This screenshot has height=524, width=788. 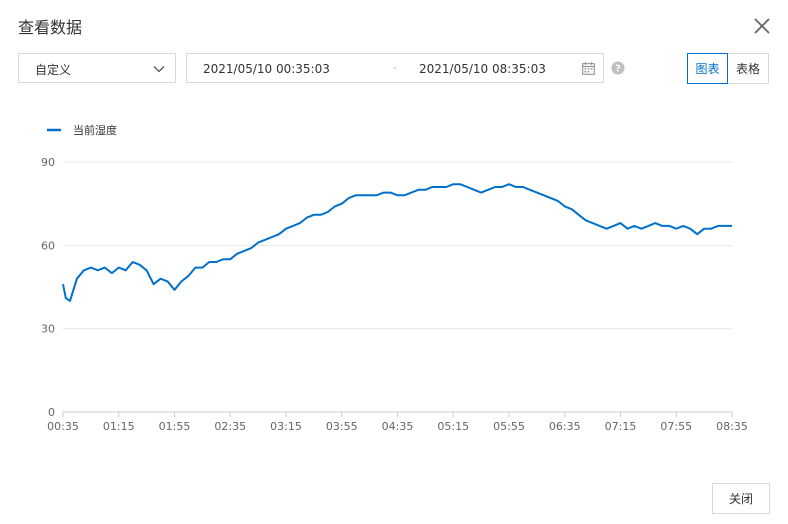 What do you see at coordinates (453, 426) in the screenshot?
I see `x-tick-label: 05:15` at bounding box center [453, 426].